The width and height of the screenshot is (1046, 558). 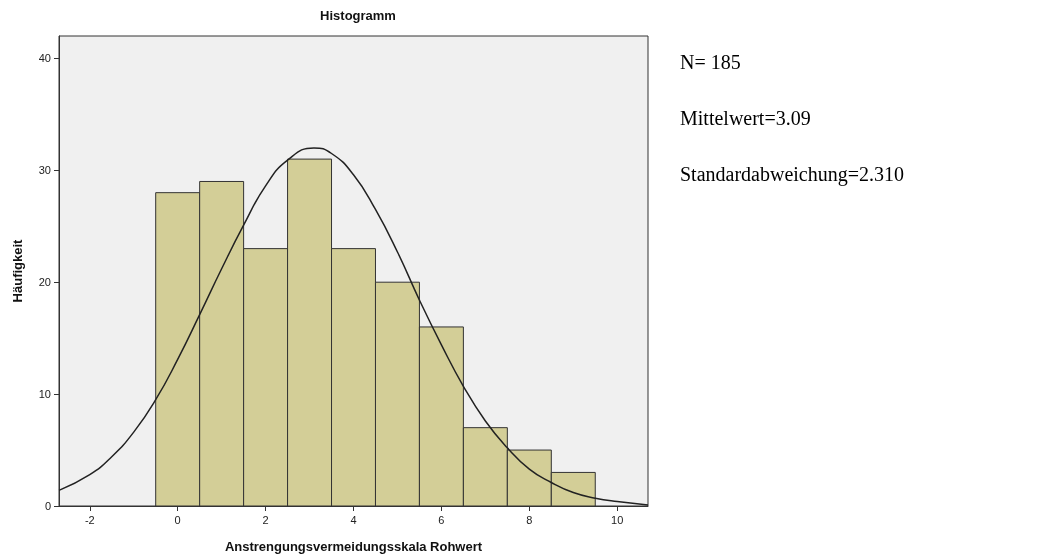 I want to click on x-tick-label: 4, so click(x=353, y=519).